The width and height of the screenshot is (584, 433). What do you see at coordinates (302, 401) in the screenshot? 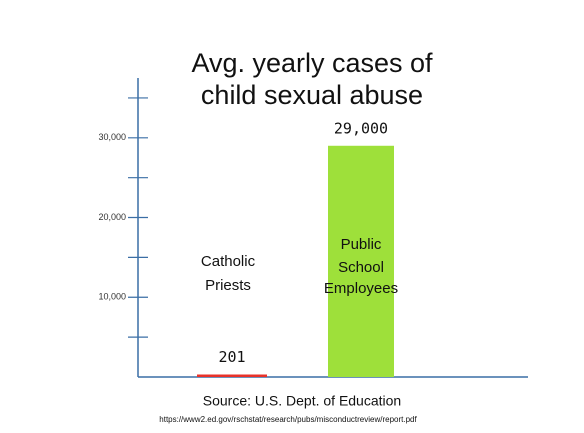
I see `source: Source: U.S. Dept. of Education` at bounding box center [302, 401].